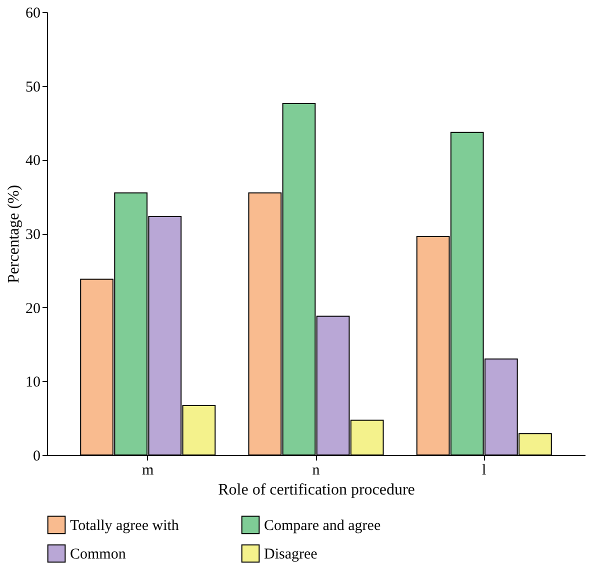 This screenshot has width=596, height=576. Describe the element at coordinates (291, 554) in the screenshot. I see `legend-label: Disagree` at that location.